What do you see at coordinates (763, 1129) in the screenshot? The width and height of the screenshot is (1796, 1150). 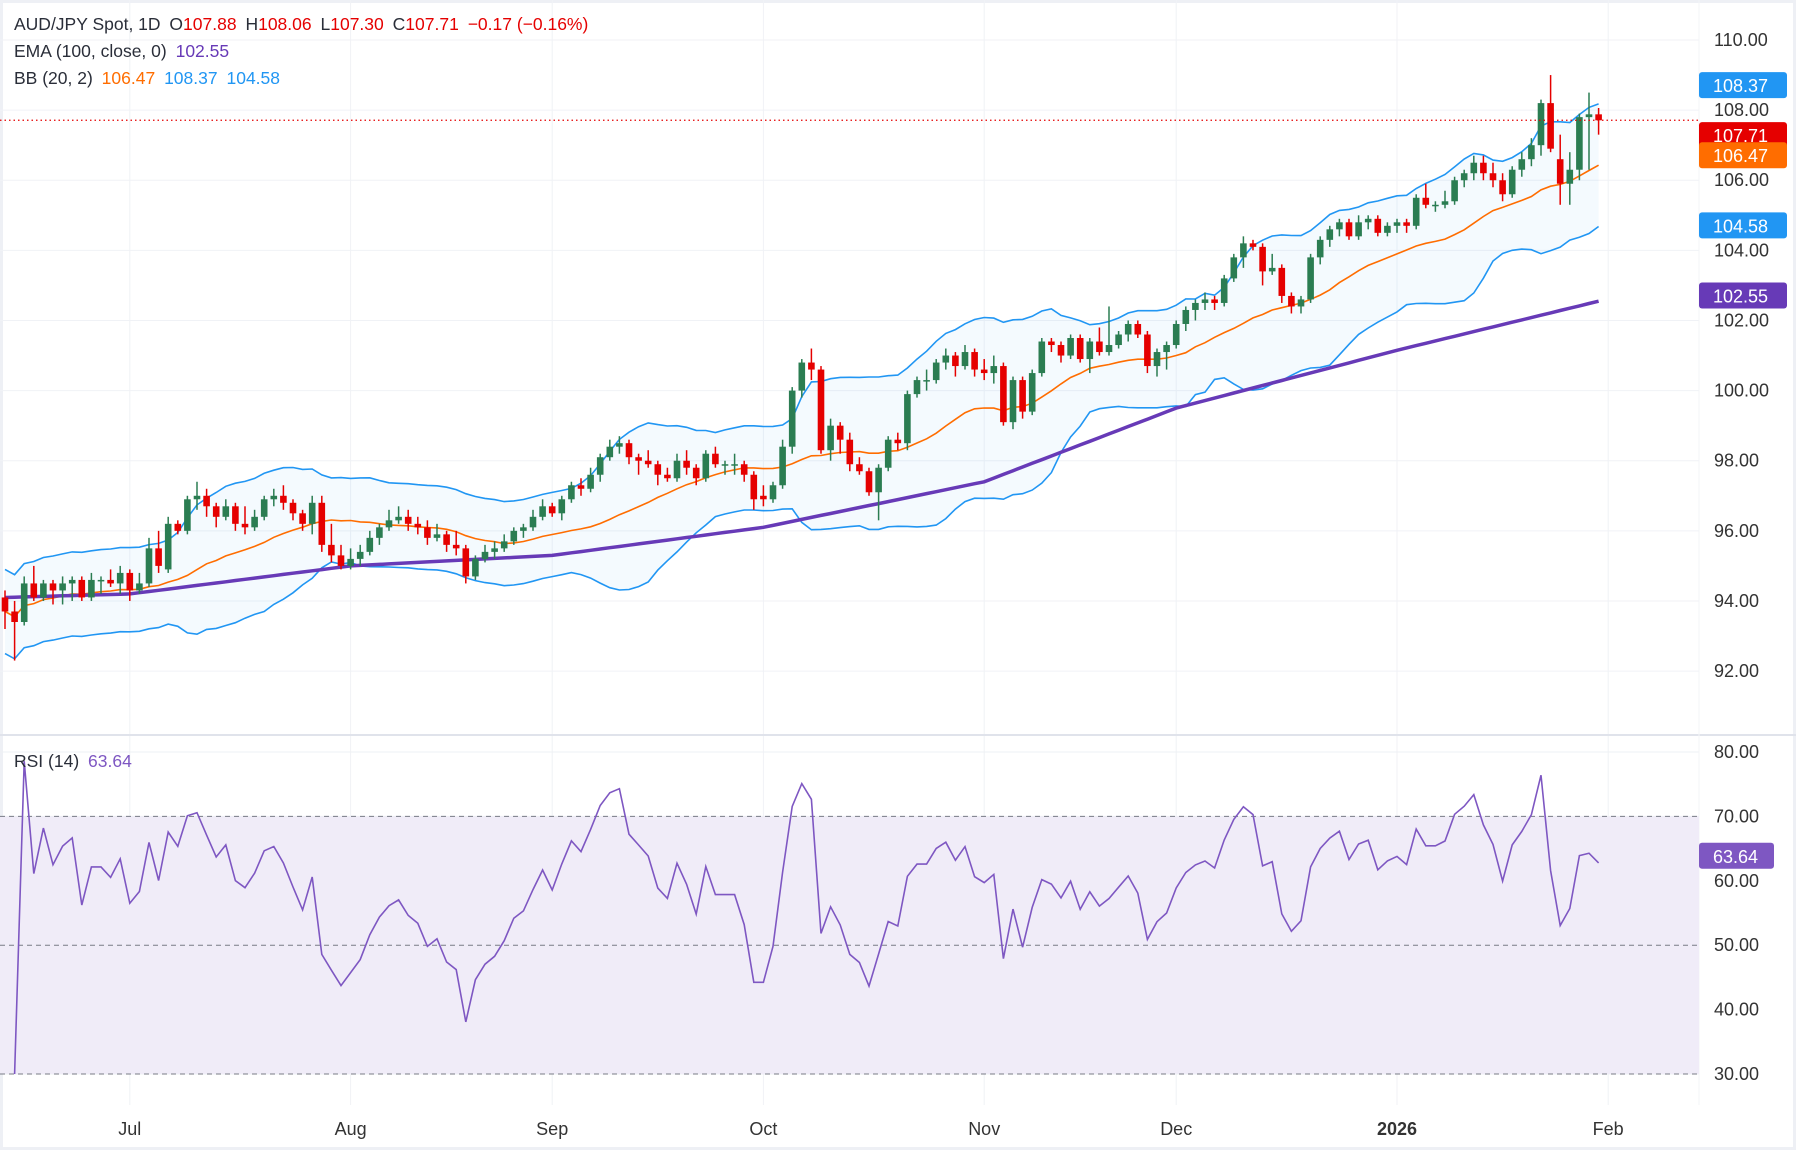 I see `time-tick-label: Oct` at bounding box center [763, 1129].